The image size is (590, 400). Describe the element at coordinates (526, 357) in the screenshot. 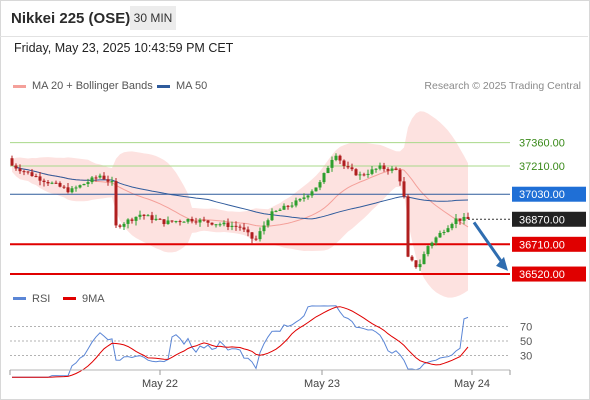

I see `rsi-level-label: 30` at that location.